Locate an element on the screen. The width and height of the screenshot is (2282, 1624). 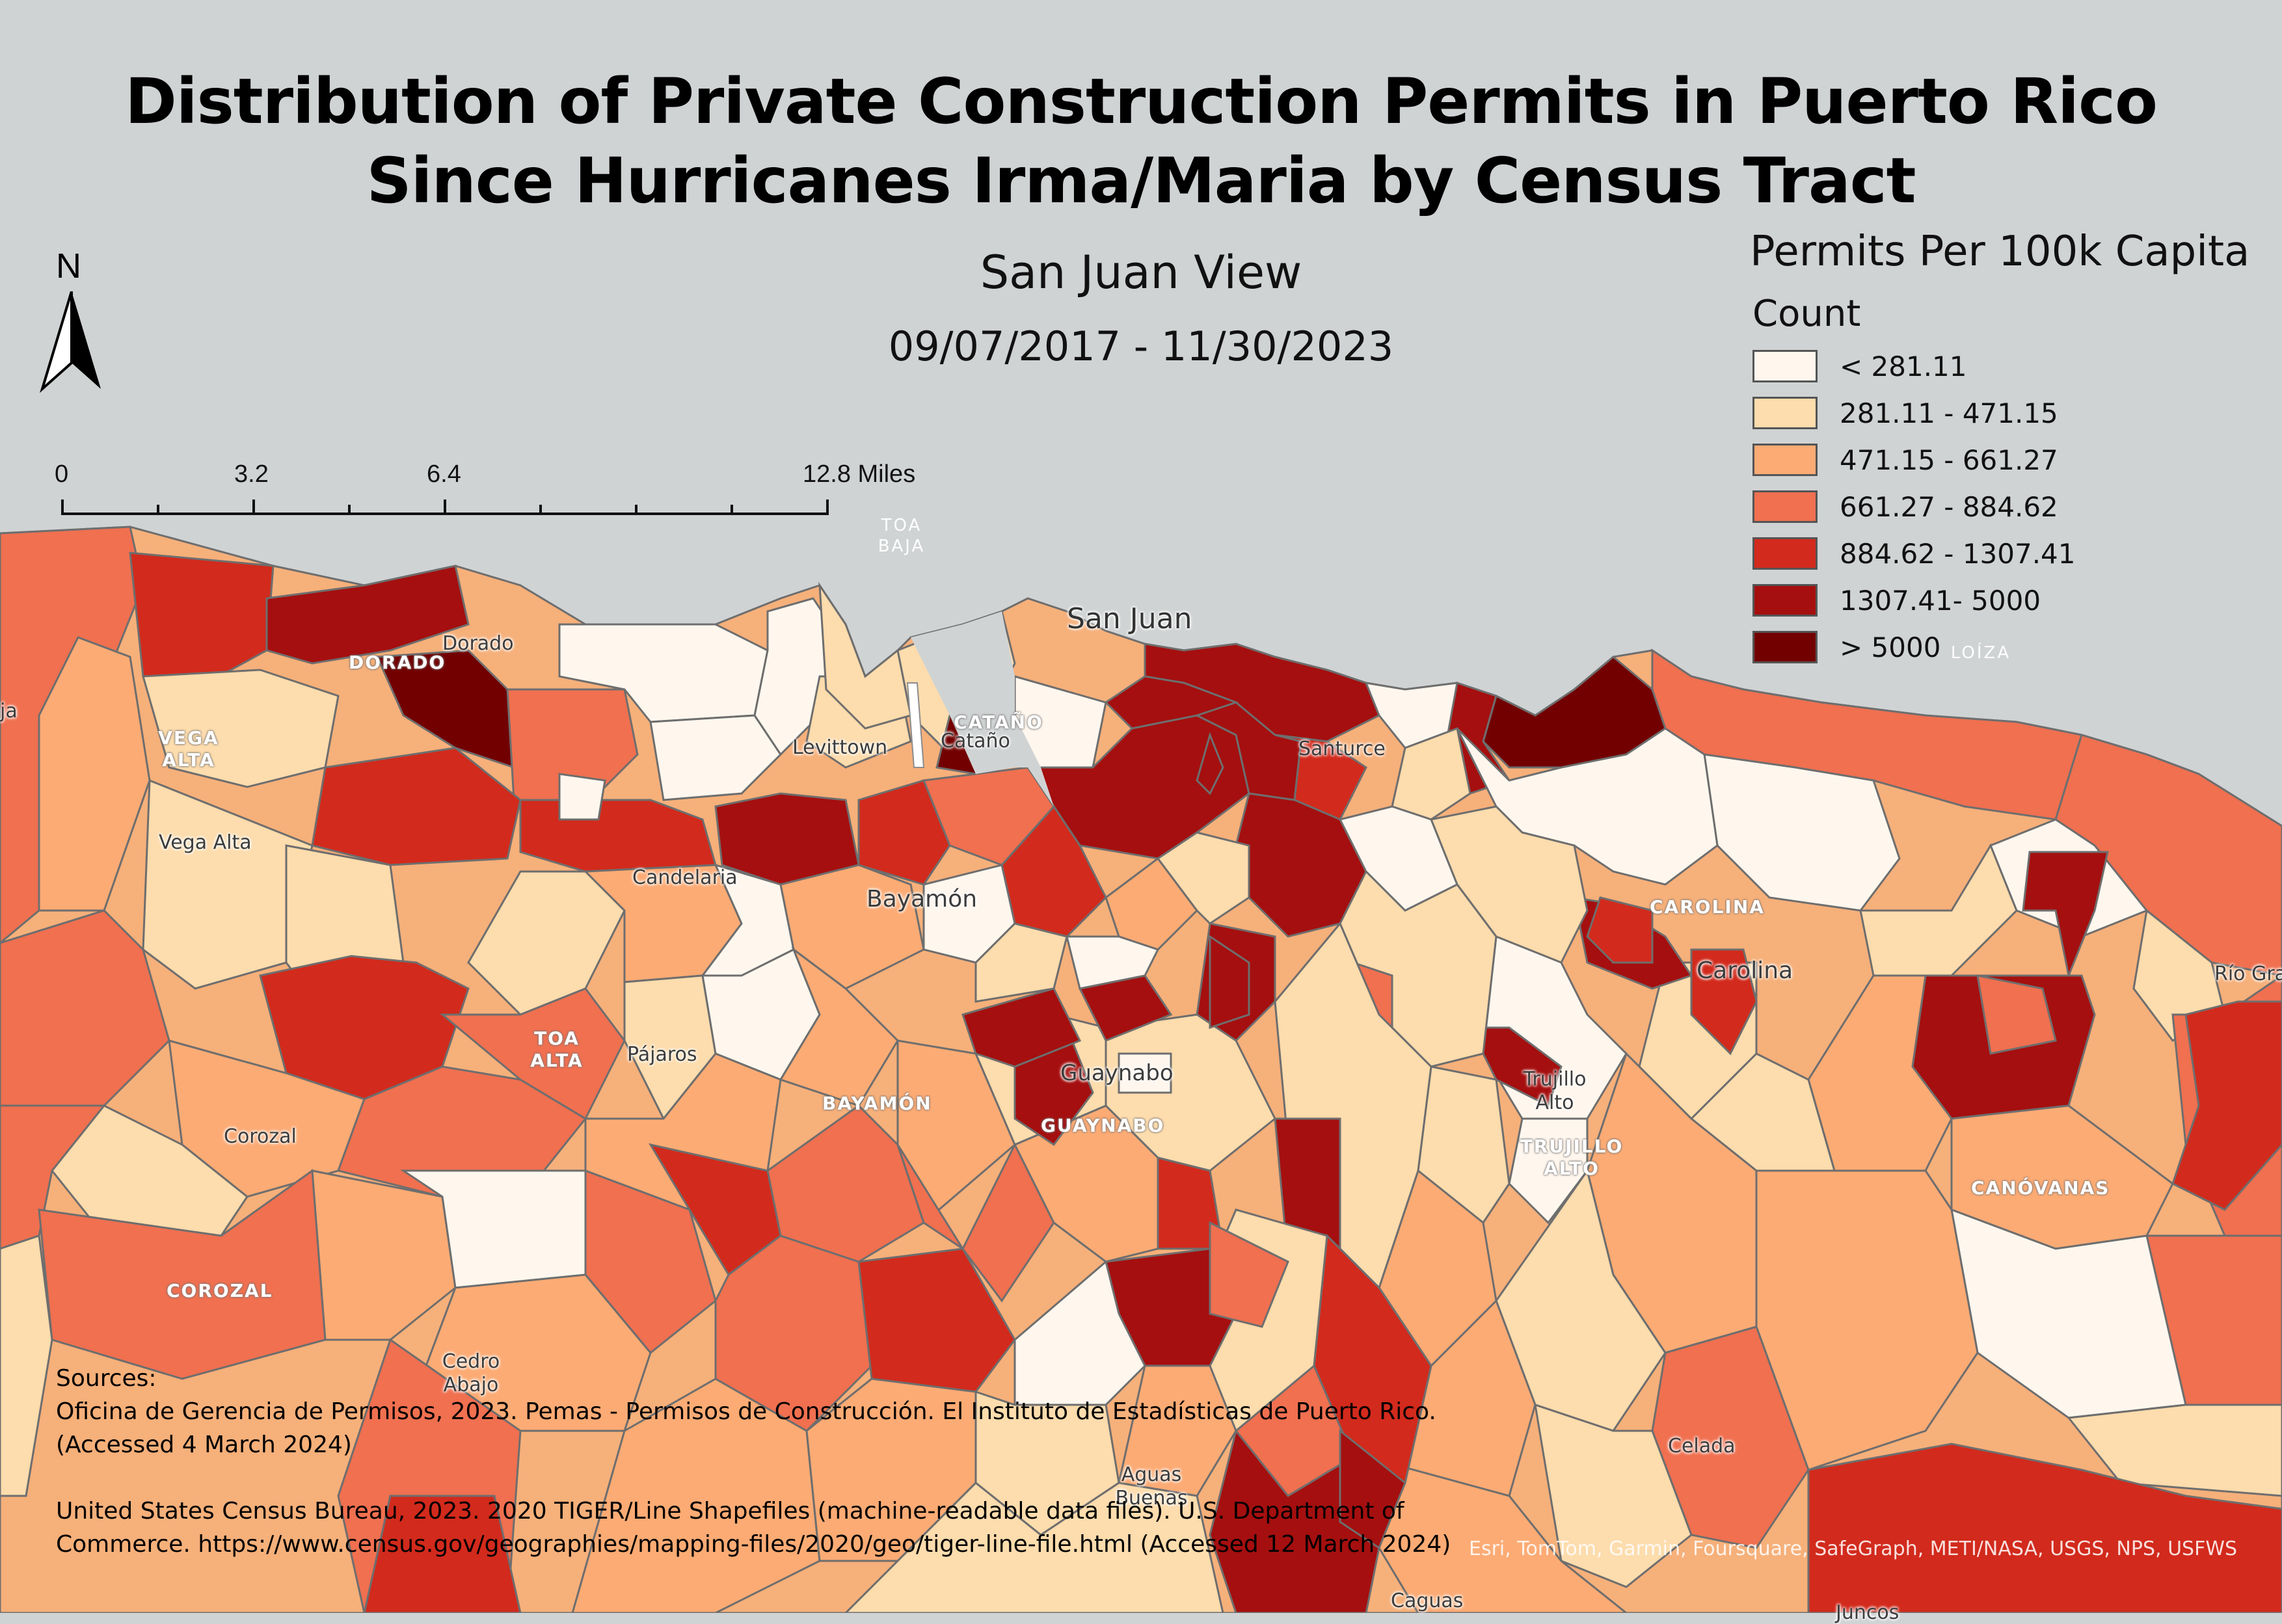
legend-item: 471.15 - 661.27 is located at coordinates (1905, 459).